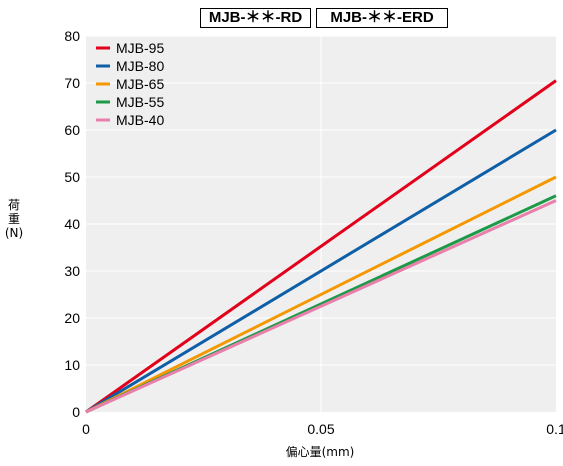 This screenshot has height=466, width=563. What do you see at coordinates (255, 18) in the screenshot?
I see `chart-title-rd: MJB-＊＊-RD` at bounding box center [255, 18].